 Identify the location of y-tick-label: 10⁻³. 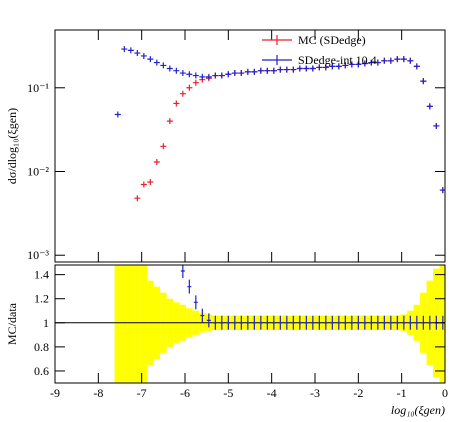
(38, 255).